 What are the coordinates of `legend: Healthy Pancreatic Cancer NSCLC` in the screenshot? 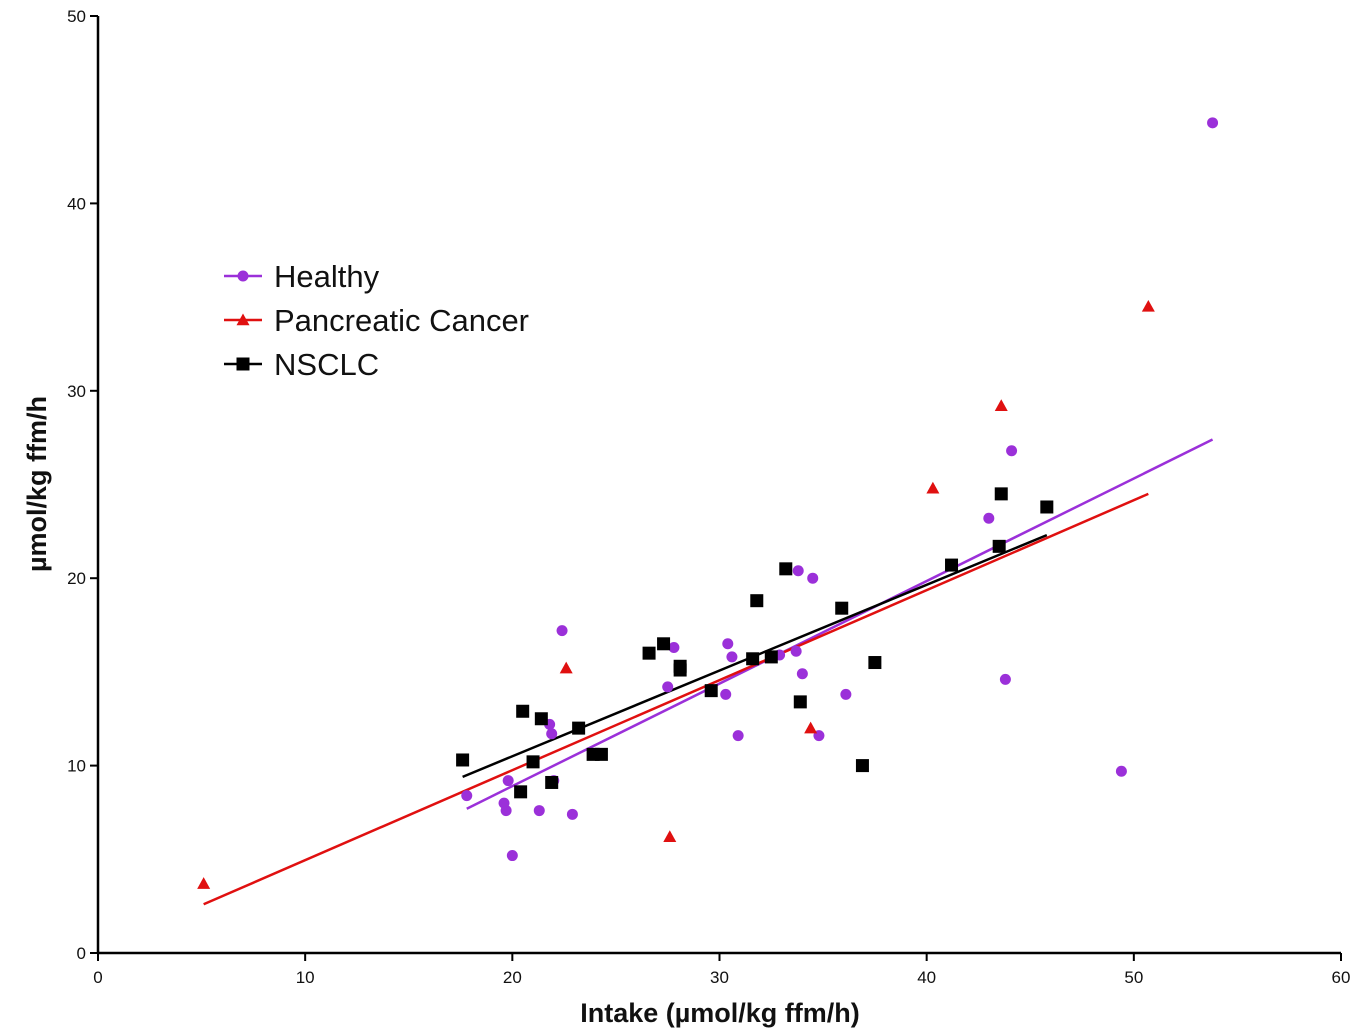 It's located at (376, 320).